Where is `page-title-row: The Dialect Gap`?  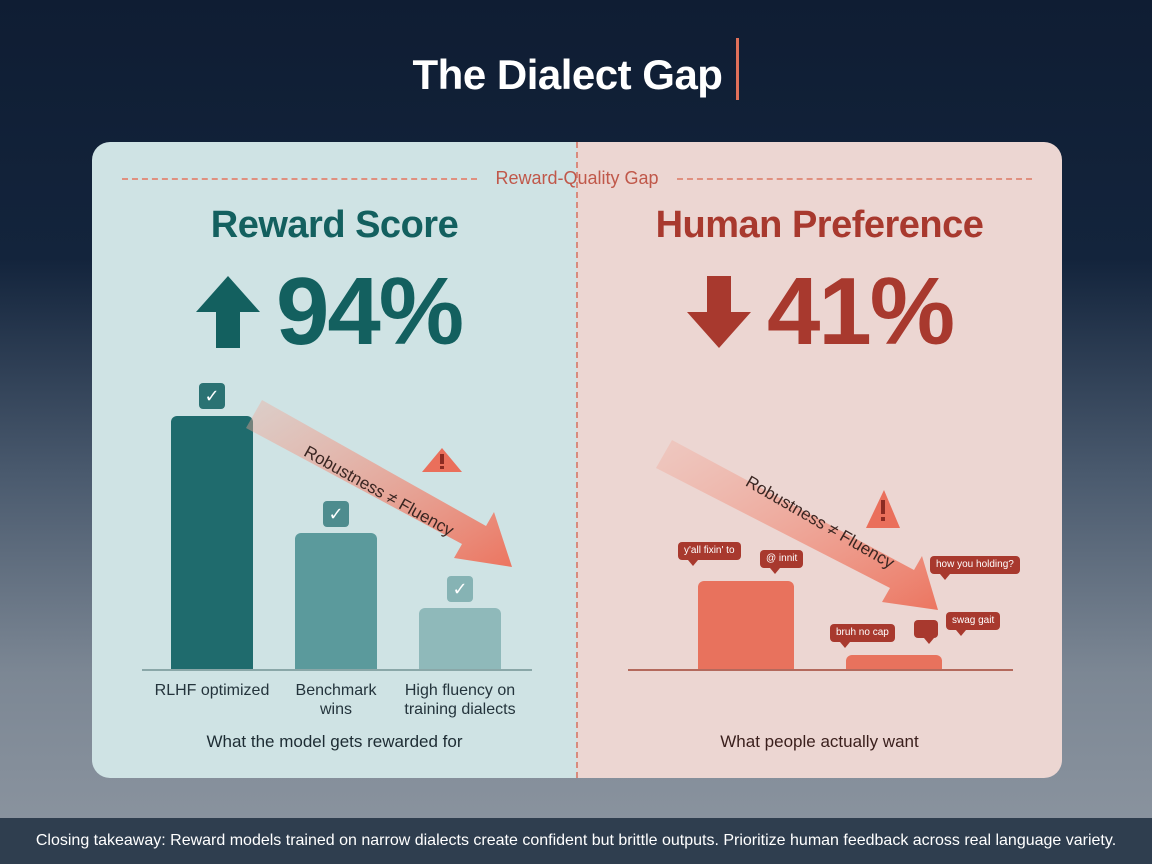 page-title-row: The Dialect Gap is located at coordinates (576, 69).